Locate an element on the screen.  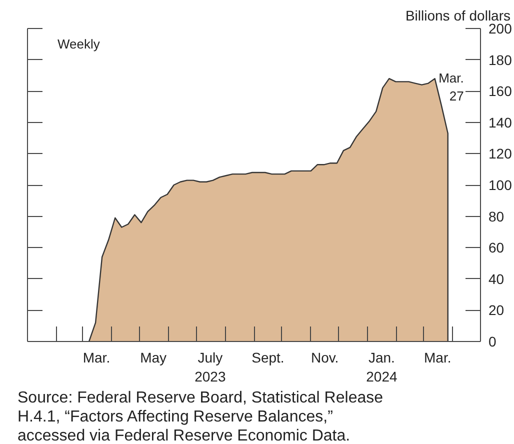
annotation: Mar. 27 is located at coordinates (451, 87).